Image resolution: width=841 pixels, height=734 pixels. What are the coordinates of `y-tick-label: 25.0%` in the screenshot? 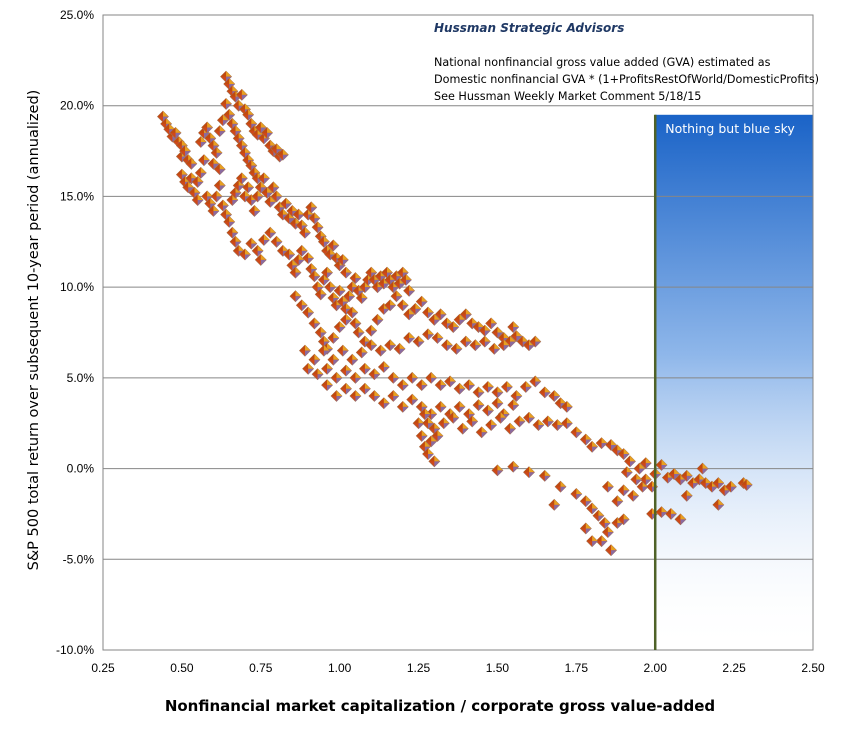 It's located at (77, 15).